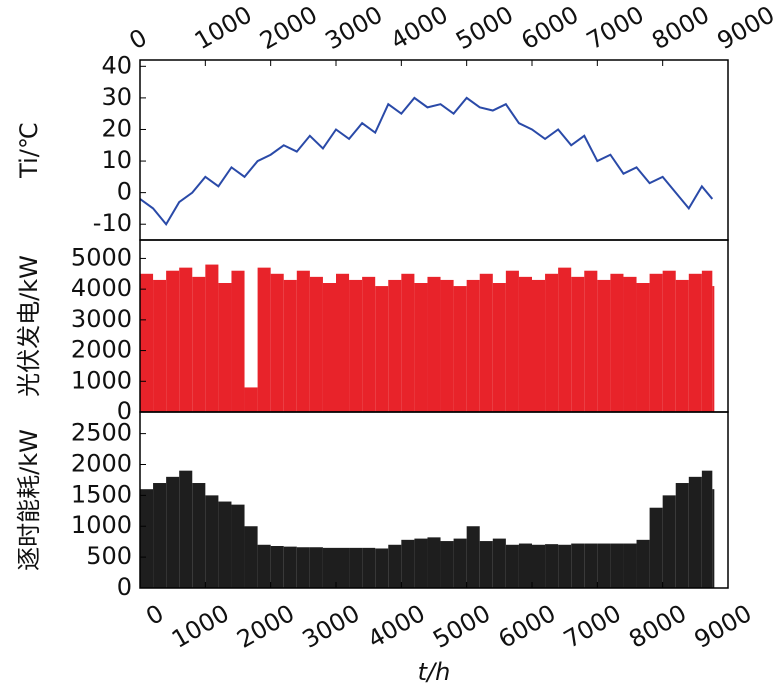 The image size is (783, 697). Describe the element at coordinates (154, 615) in the screenshot. I see `x-tick-label: 0` at that location.